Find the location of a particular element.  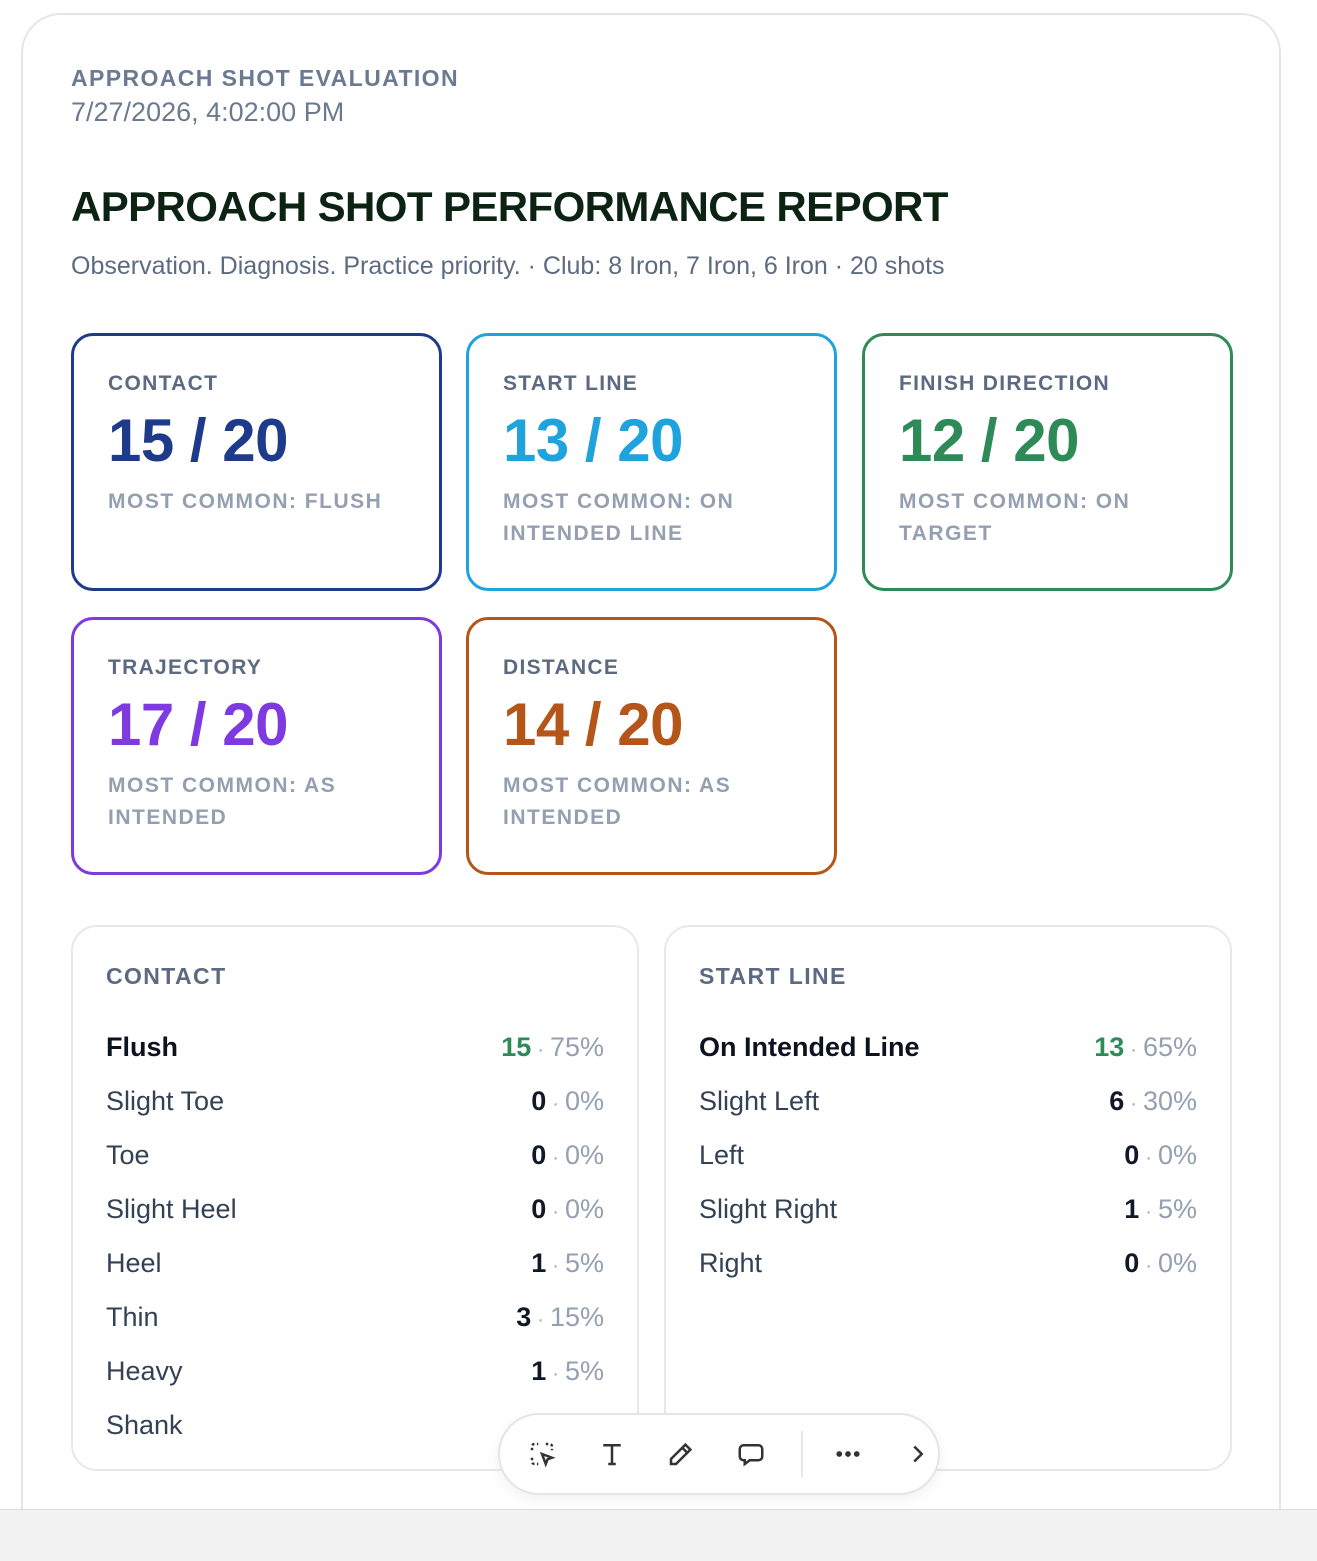

item-label: Slight Right is located at coordinates (768, 1208).